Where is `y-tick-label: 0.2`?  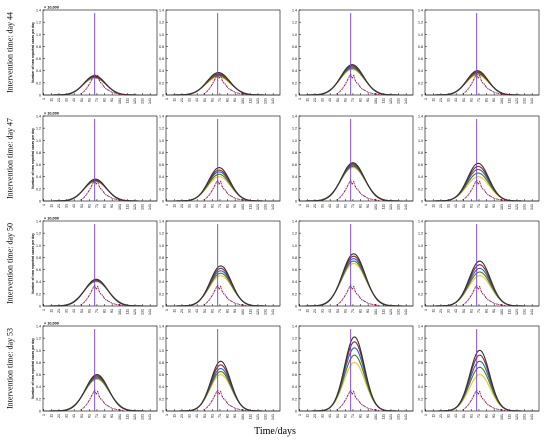 y-tick-label: 0.2 is located at coordinates (161, 189).